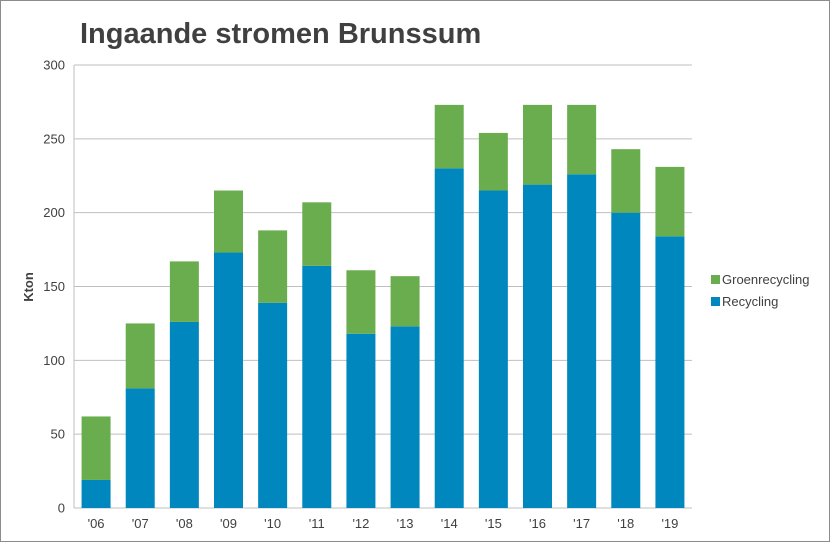  Describe the element at coordinates (54, 360) in the screenshot. I see `y-tick-label: 100` at that location.